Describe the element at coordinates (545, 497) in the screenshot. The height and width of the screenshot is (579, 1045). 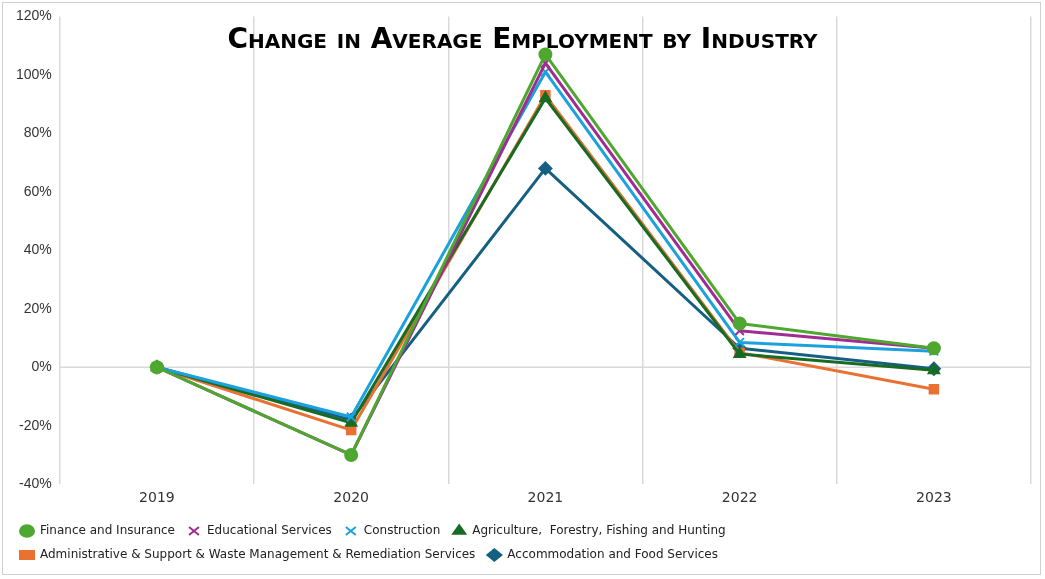
I see `x-tick-label: 2021` at that location.